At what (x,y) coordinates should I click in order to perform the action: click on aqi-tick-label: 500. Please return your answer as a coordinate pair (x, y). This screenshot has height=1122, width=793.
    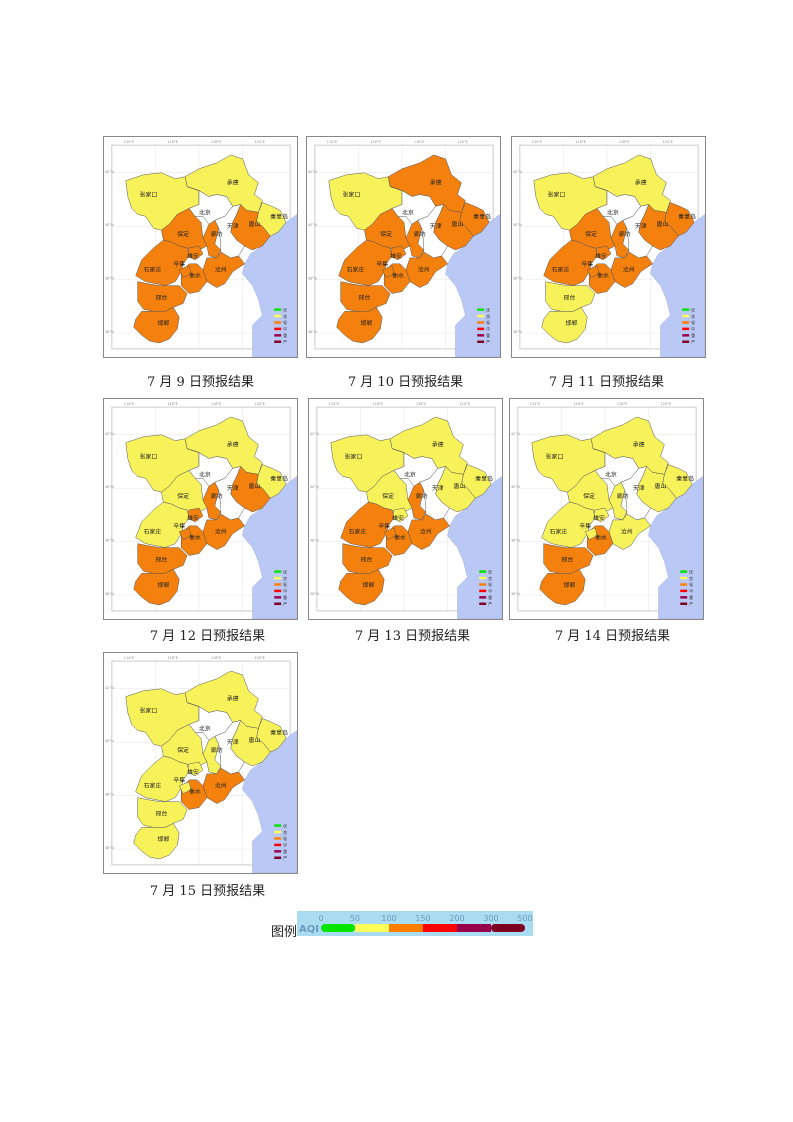
    Looking at the image, I should click on (524, 918).